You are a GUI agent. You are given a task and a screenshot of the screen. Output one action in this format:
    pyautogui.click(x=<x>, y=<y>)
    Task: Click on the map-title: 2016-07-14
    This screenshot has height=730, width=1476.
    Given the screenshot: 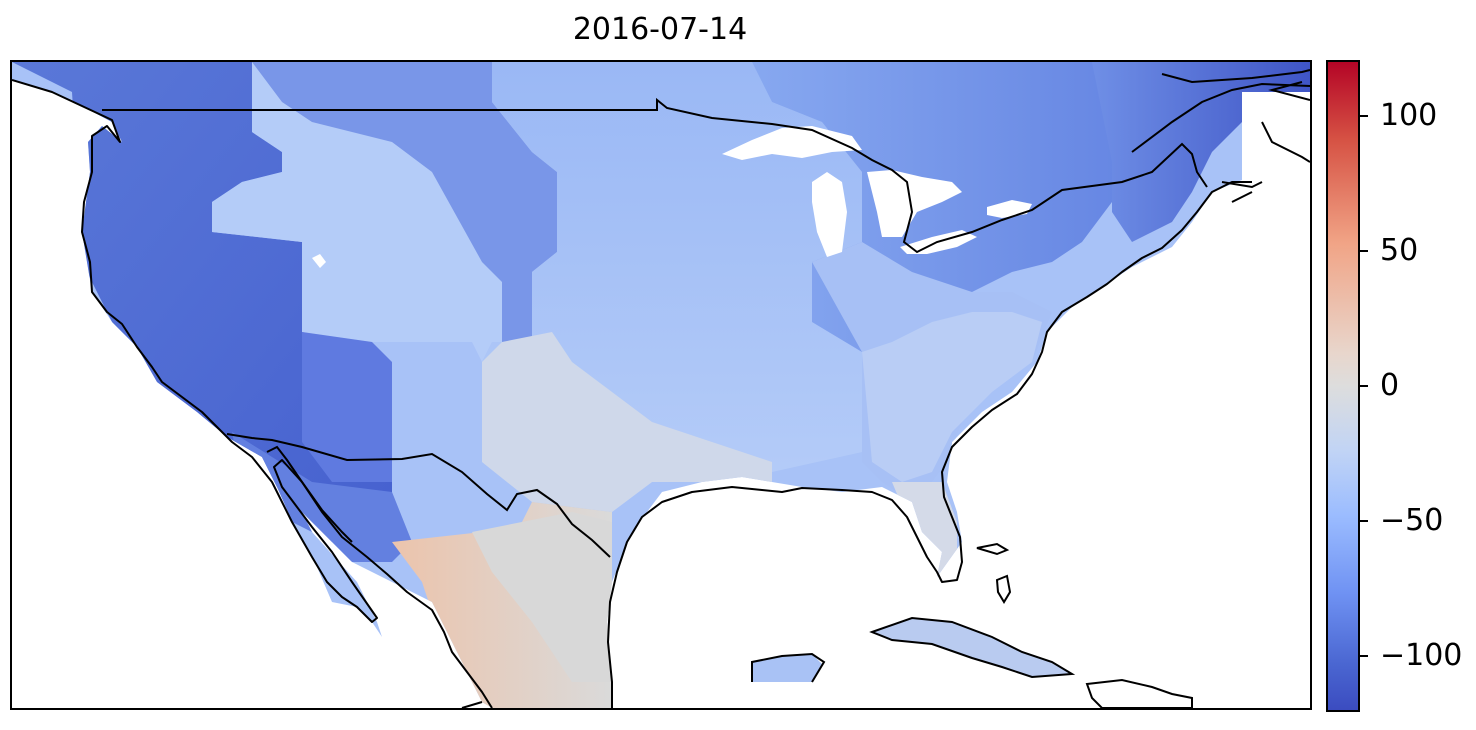 What is the action you would take?
    pyautogui.click(x=660, y=29)
    